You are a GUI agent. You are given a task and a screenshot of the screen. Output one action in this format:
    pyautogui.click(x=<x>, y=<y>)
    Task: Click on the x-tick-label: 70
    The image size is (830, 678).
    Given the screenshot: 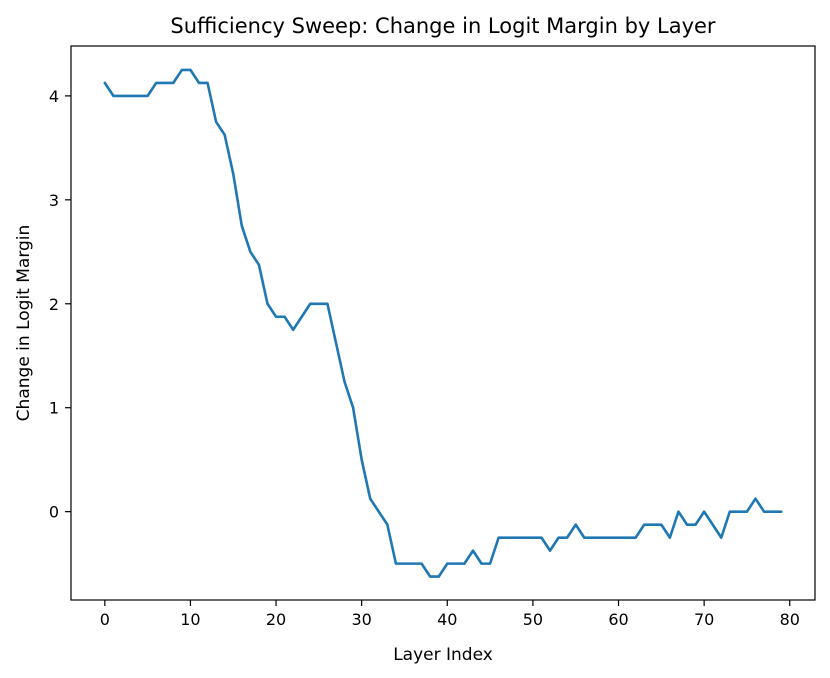 What is the action you would take?
    pyautogui.click(x=704, y=619)
    